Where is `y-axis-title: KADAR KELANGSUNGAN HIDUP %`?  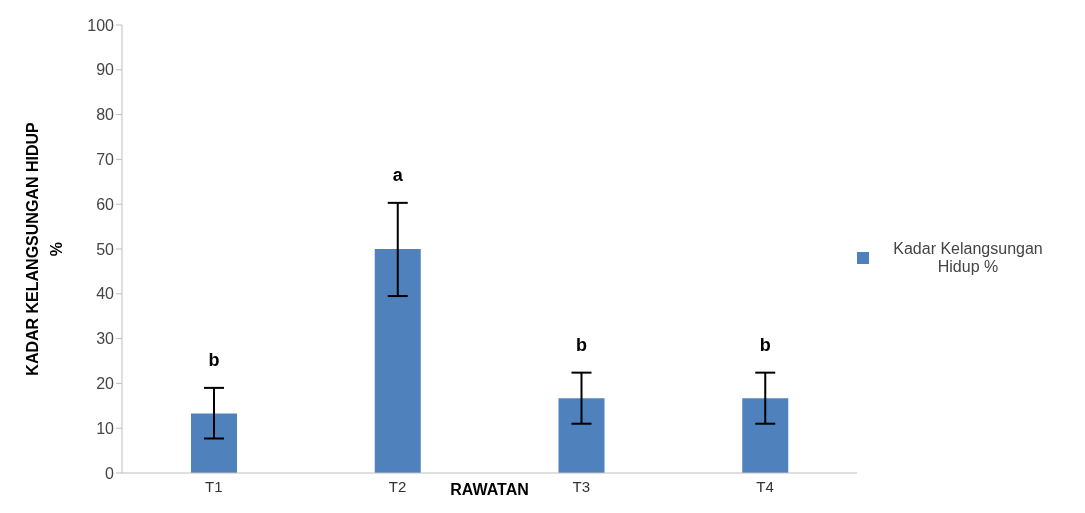
y-axis-title: KADAR KELANGSUNGAN HIDUP % is located at coordinates (44, 249).